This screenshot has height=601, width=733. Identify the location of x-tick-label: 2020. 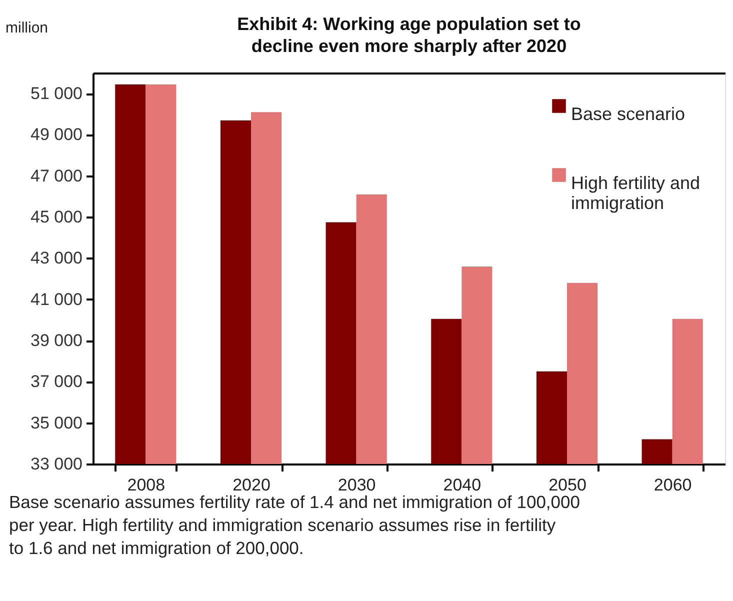
(251, 485).